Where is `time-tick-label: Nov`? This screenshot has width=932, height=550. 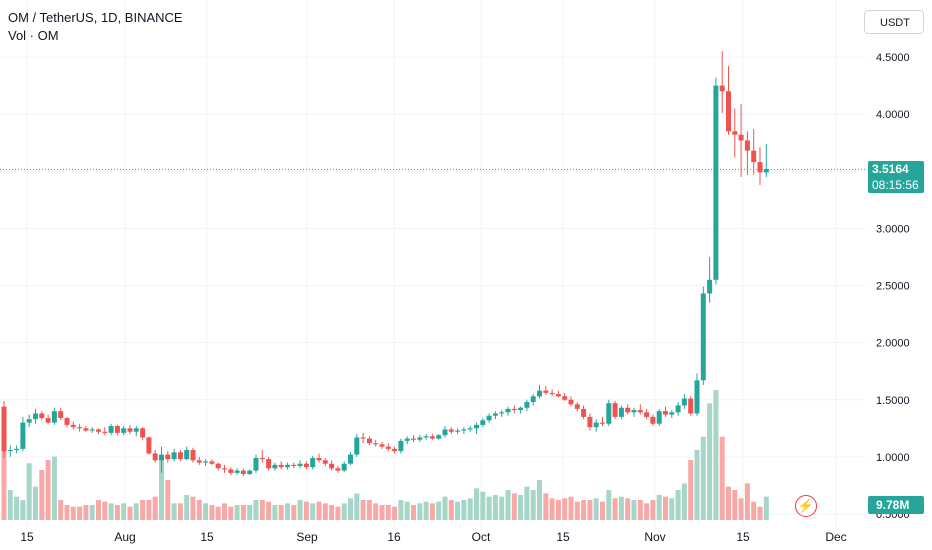 time-tick-label: Nov is located at coordinates (654, 537).